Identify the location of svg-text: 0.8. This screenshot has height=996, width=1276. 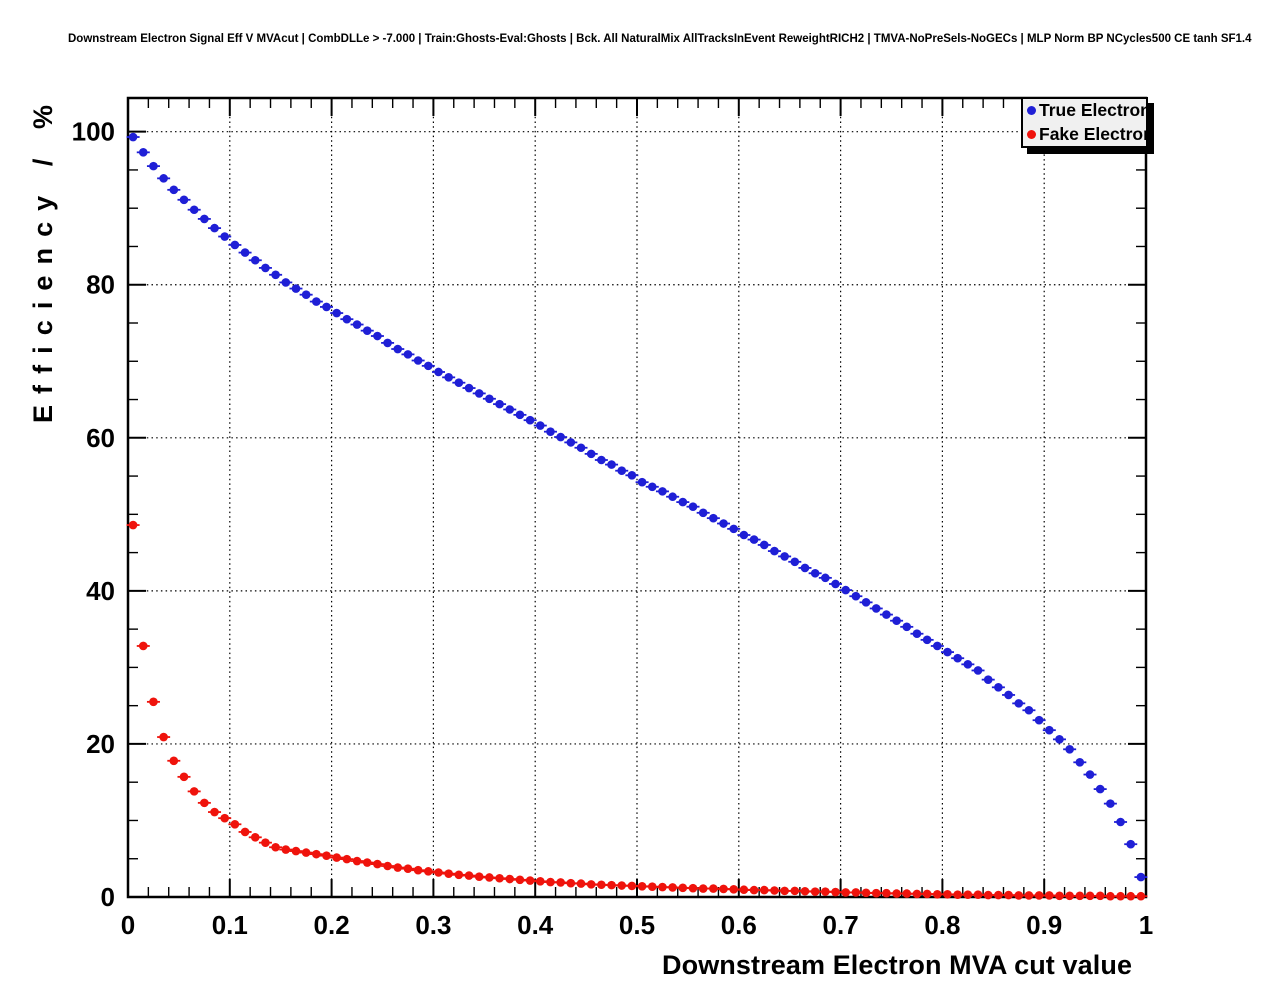
(942, 925).